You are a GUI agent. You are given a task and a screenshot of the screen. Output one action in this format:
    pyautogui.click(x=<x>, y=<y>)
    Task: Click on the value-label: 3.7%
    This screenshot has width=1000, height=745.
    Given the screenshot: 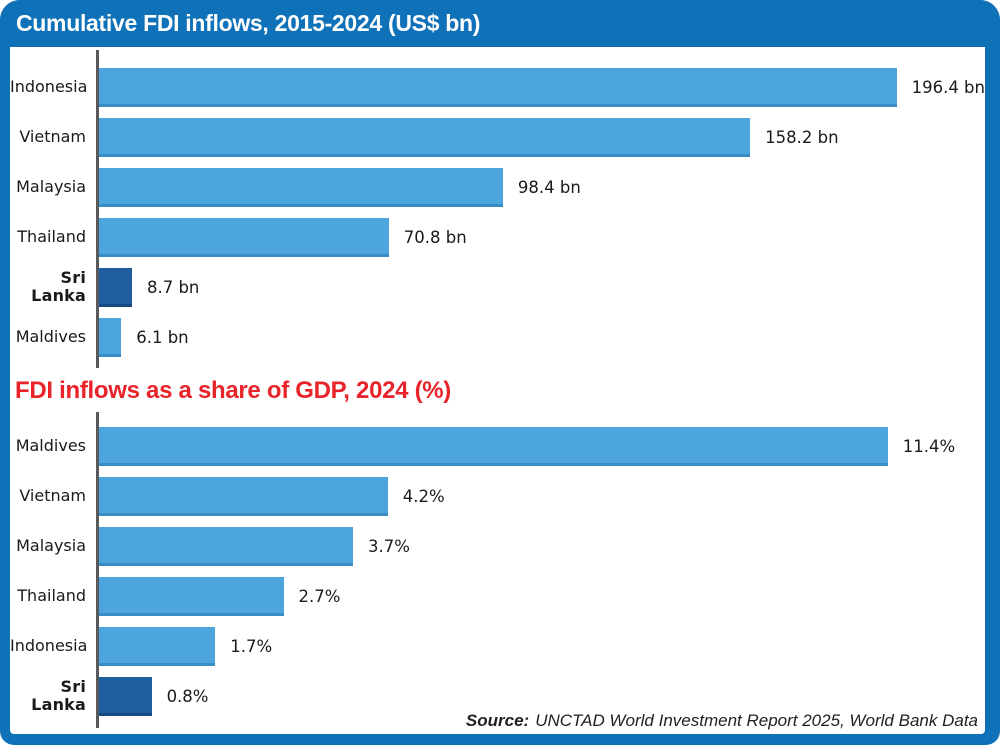 What is the action you would take?
    pyautogui.click(x=388, y=546)
    